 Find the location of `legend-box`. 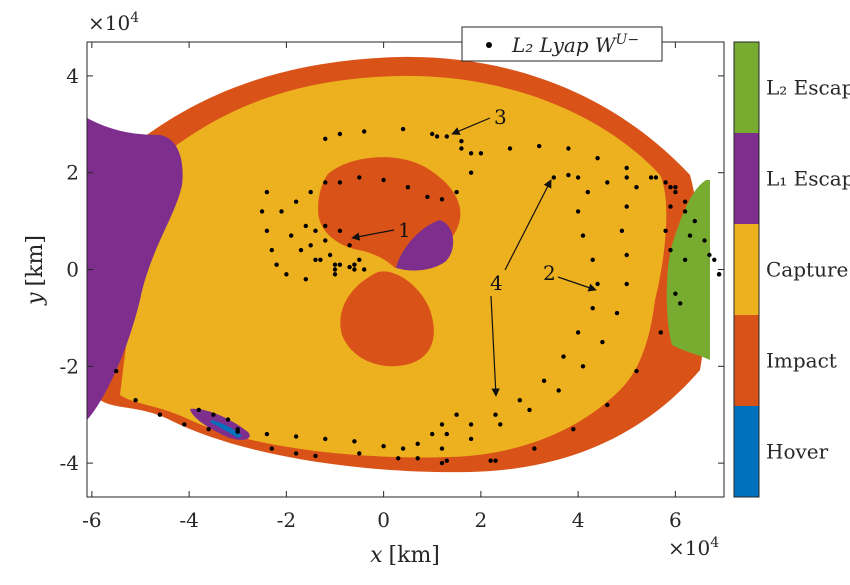

legend-box is located at coordinates (562, 44).